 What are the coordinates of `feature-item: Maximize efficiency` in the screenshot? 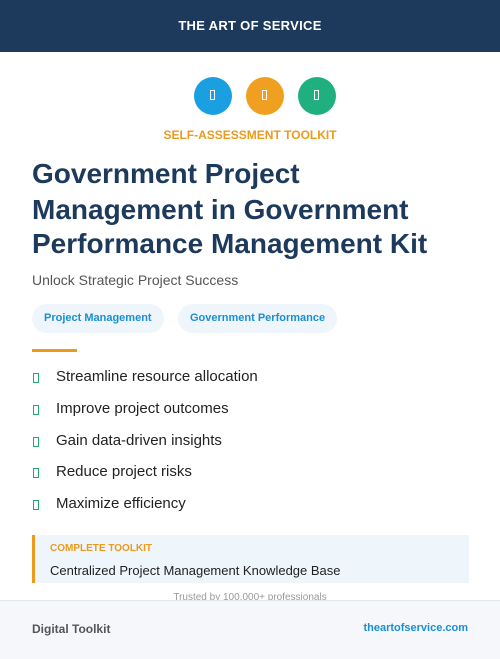 It's located at (121, 504).